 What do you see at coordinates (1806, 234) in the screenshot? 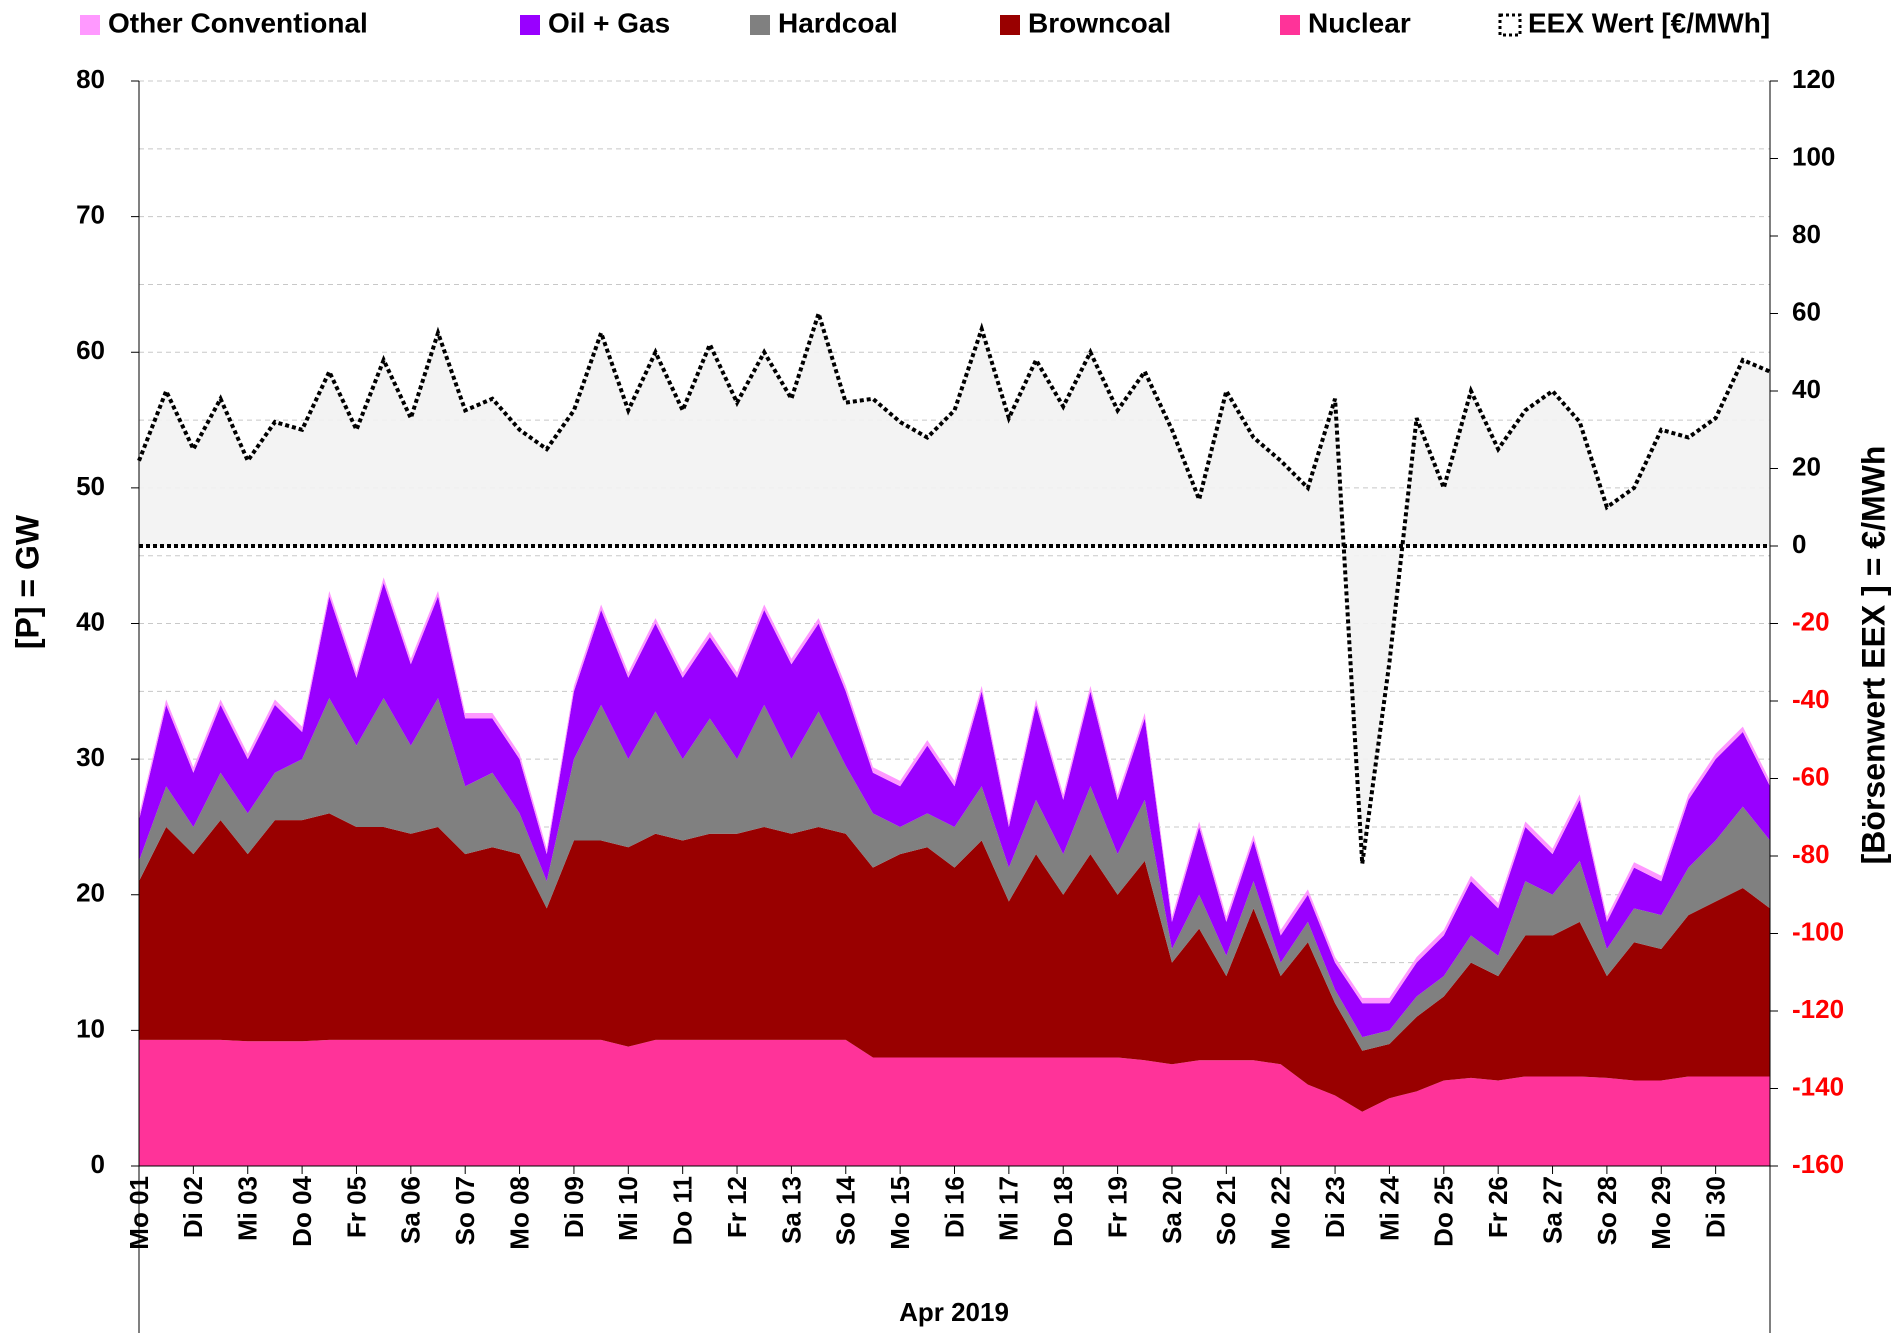
I see `y2-tick-label: 80` at bounding box center [1806, 234].